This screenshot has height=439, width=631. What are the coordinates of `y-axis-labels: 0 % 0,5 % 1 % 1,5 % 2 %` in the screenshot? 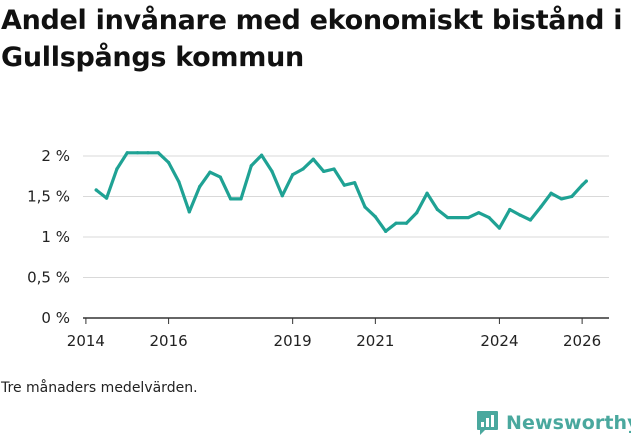 It's located at (48, 237).